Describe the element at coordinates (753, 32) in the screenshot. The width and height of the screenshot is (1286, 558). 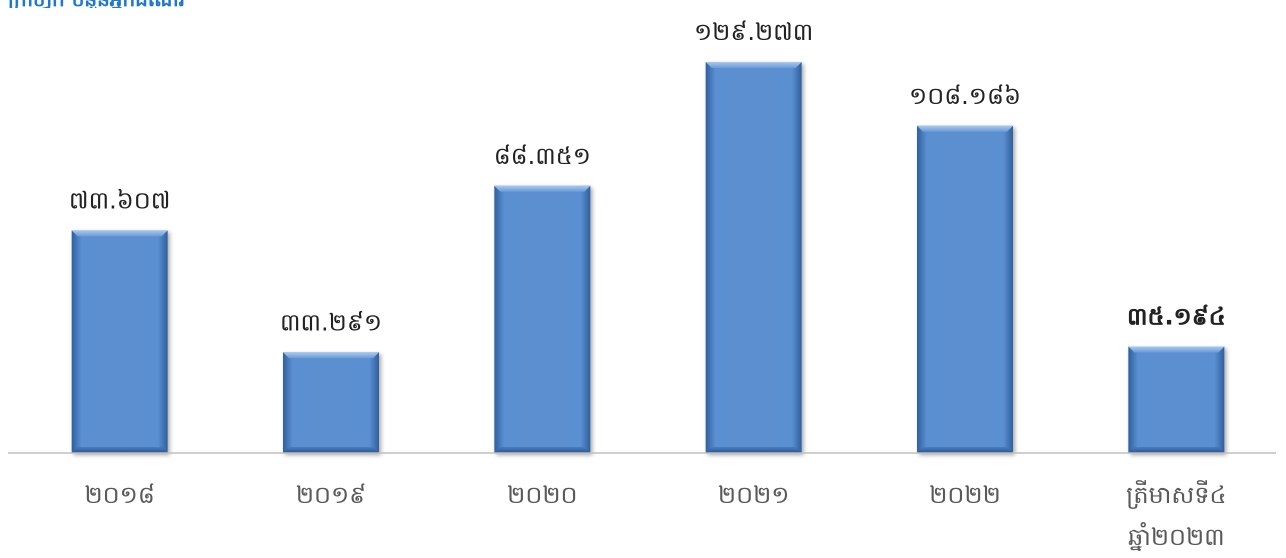
I see `value-label-4: ១២៩.២៧៣` at that location.